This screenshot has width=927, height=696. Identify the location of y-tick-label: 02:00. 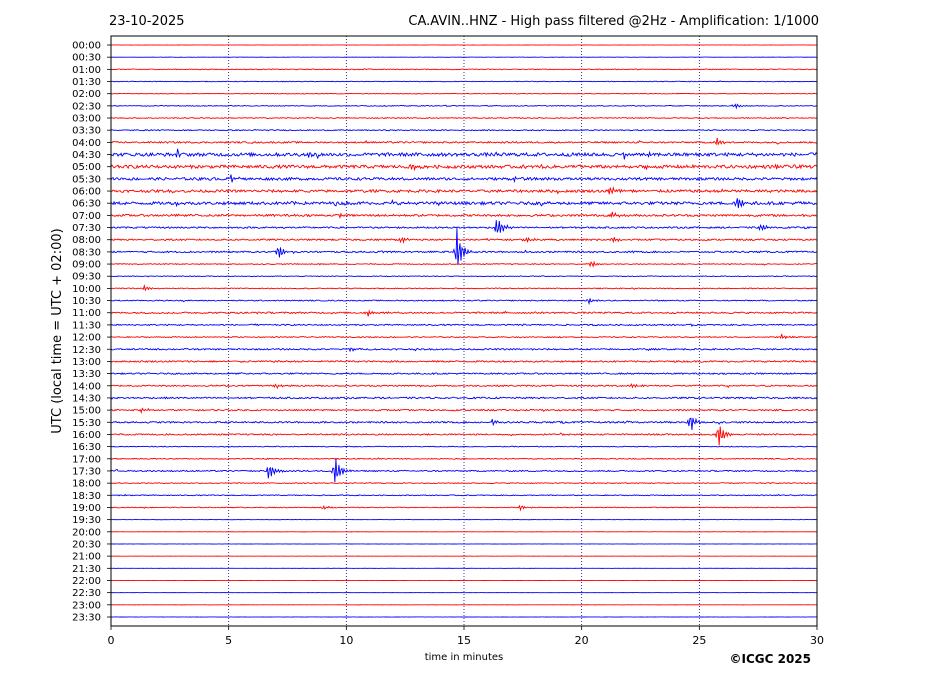
(86, 94).